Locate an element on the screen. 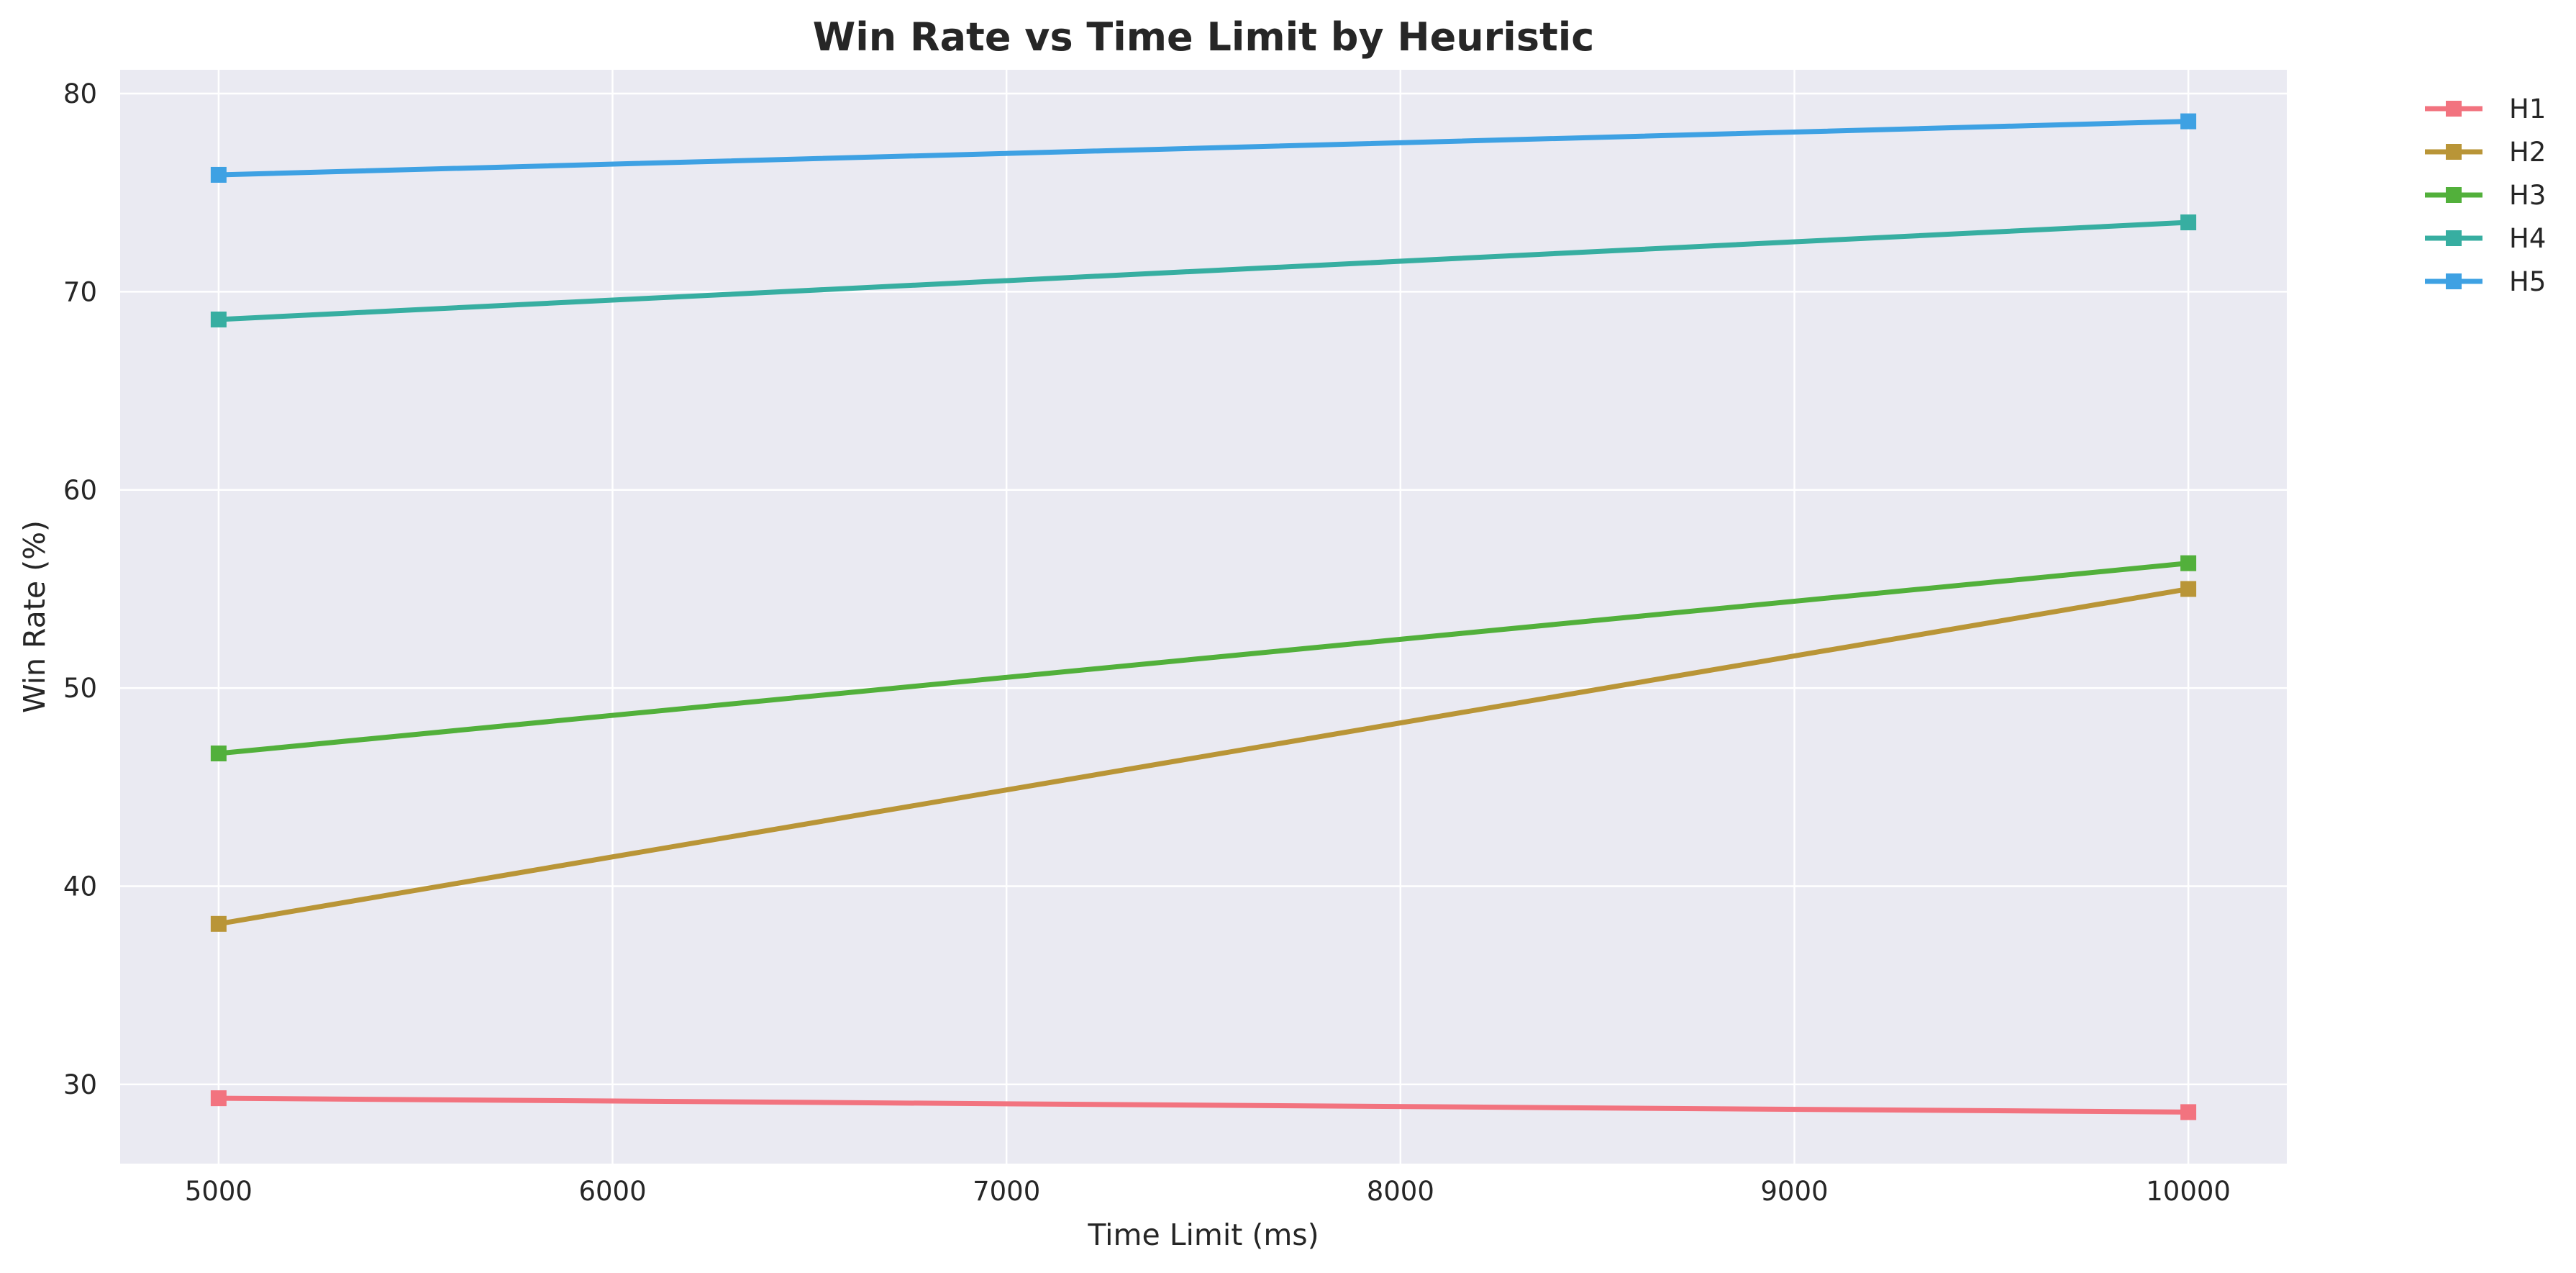 Image resolution: width=2576 pixels, height=1273 pixels. series-h1 is located at coordinates (1203, 1105).